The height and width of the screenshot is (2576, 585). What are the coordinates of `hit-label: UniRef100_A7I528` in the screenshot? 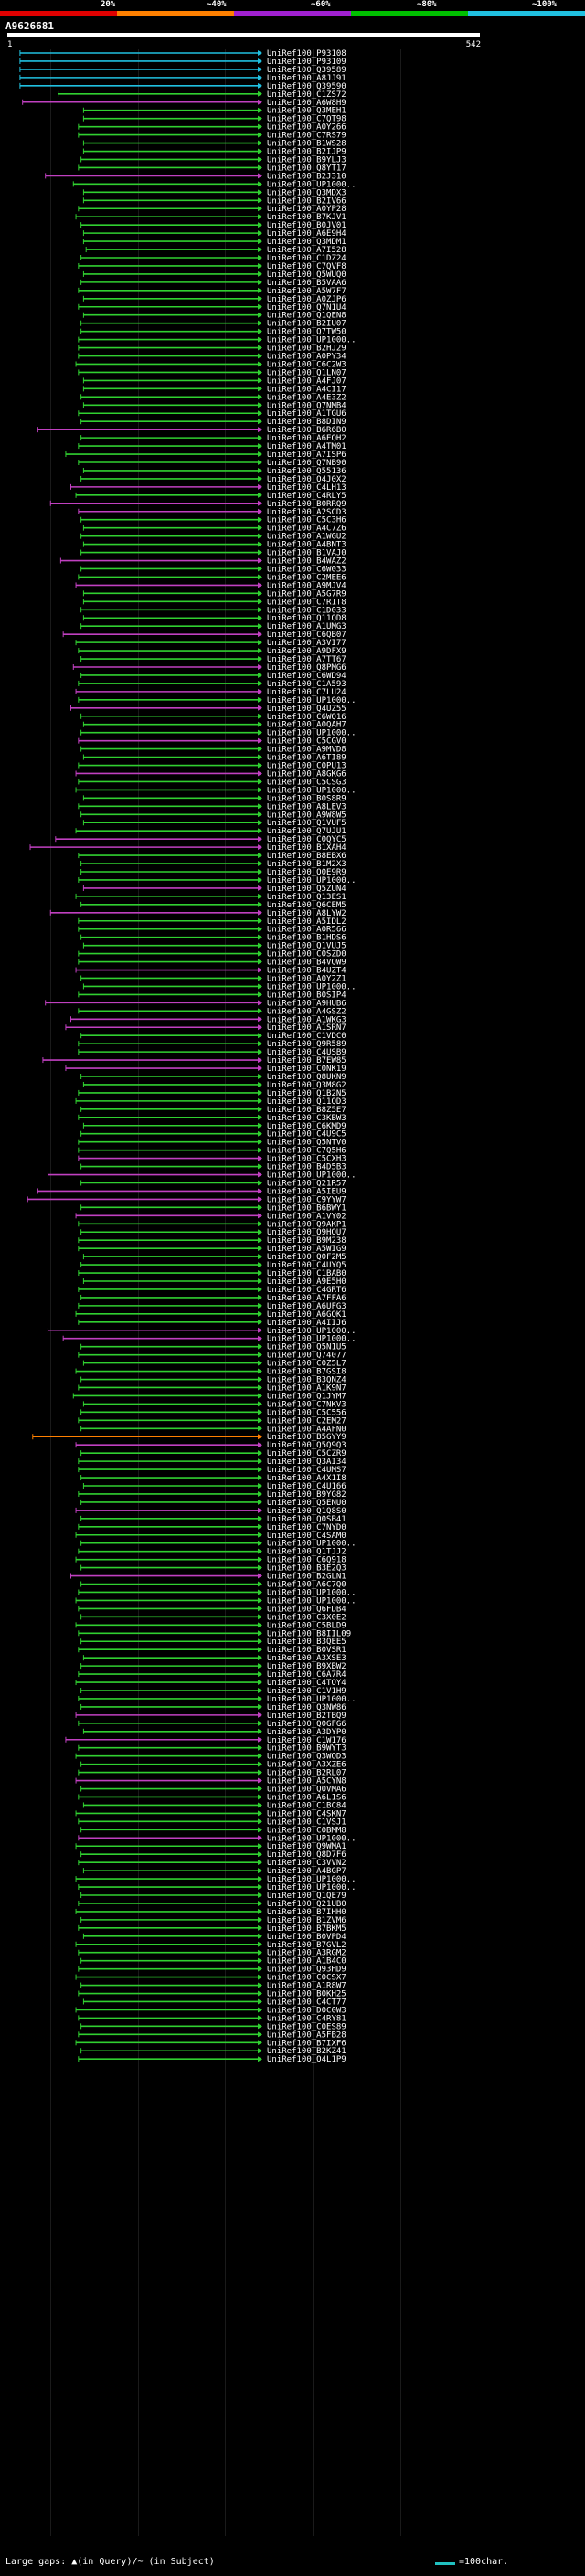 It's located at (307, 250).